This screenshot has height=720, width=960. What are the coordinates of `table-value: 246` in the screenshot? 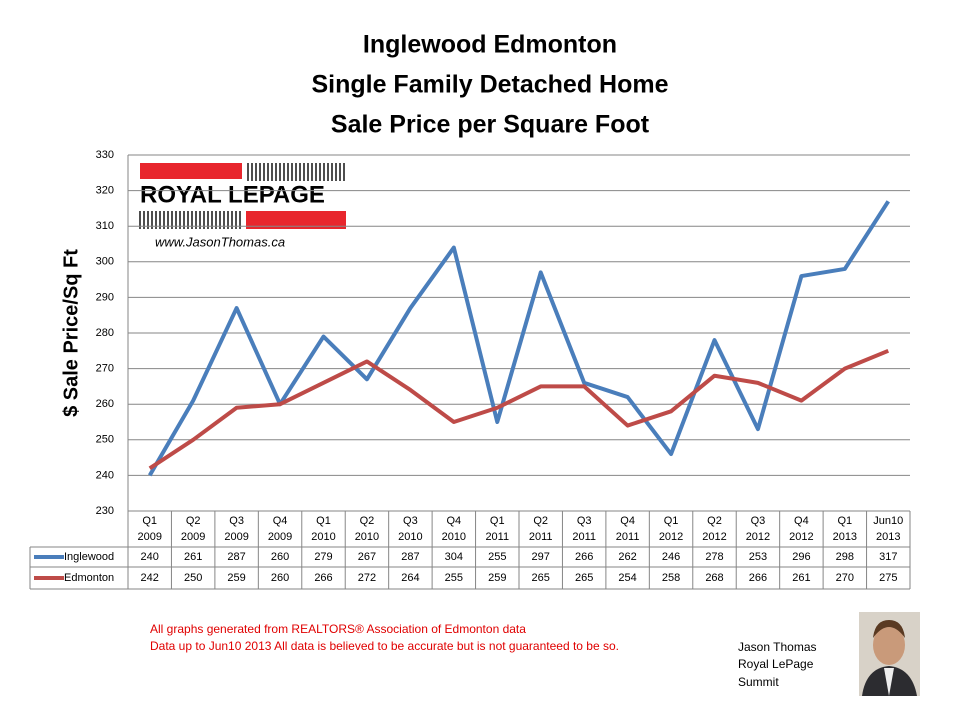 It's located at (671, 557).